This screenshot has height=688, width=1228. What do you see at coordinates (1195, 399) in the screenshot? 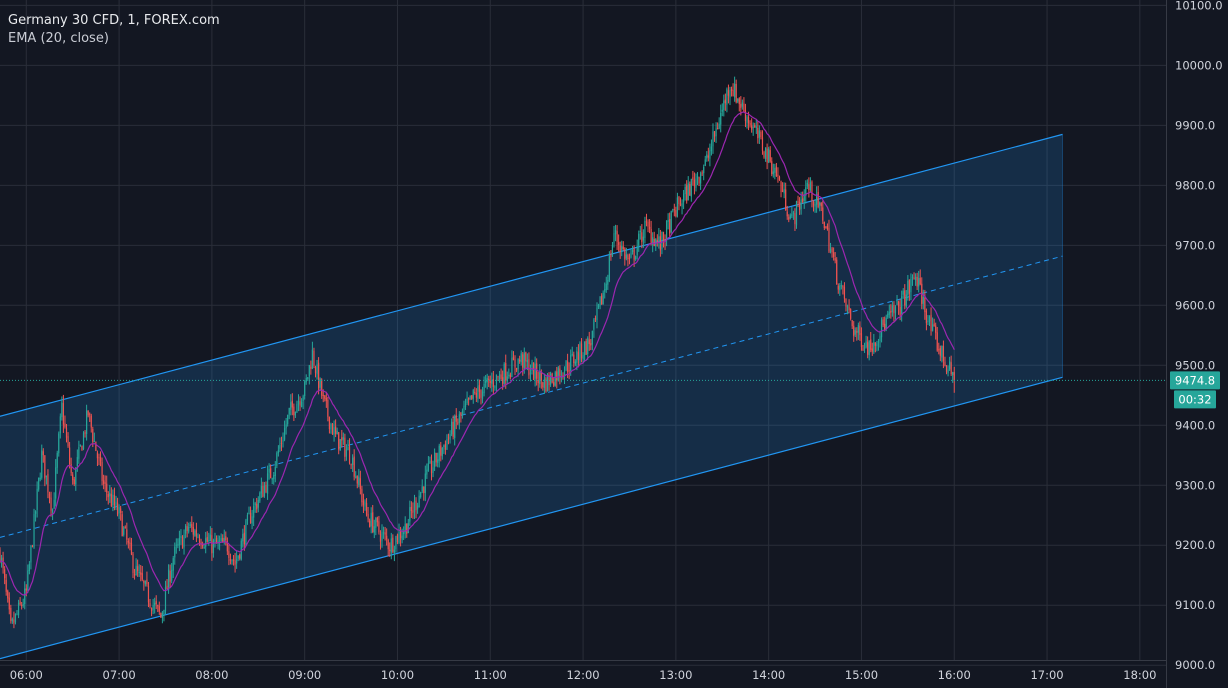
I see `countdown-badge` at bounding box center [1195, 399].